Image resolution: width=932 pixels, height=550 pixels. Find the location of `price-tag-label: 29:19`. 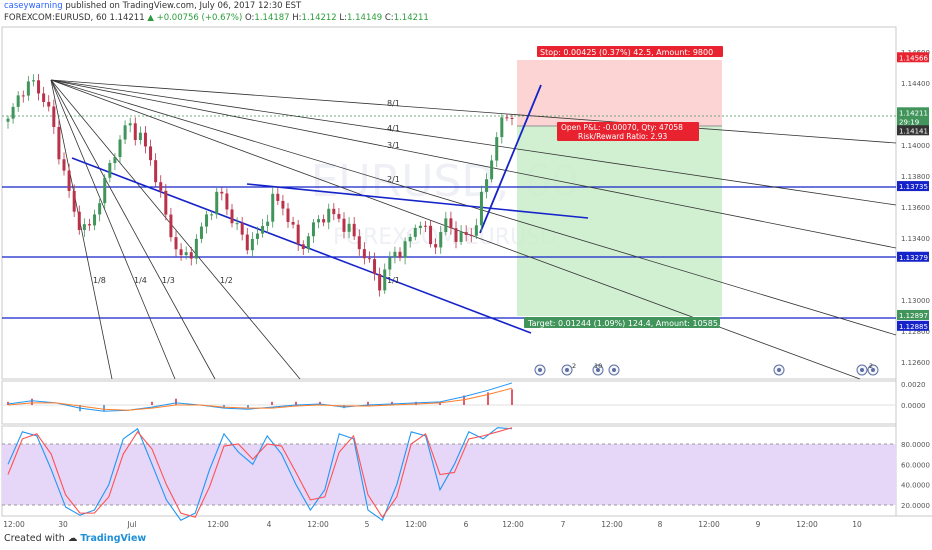

price-tag-label: 29:19 is located at coordinates (909, 122).